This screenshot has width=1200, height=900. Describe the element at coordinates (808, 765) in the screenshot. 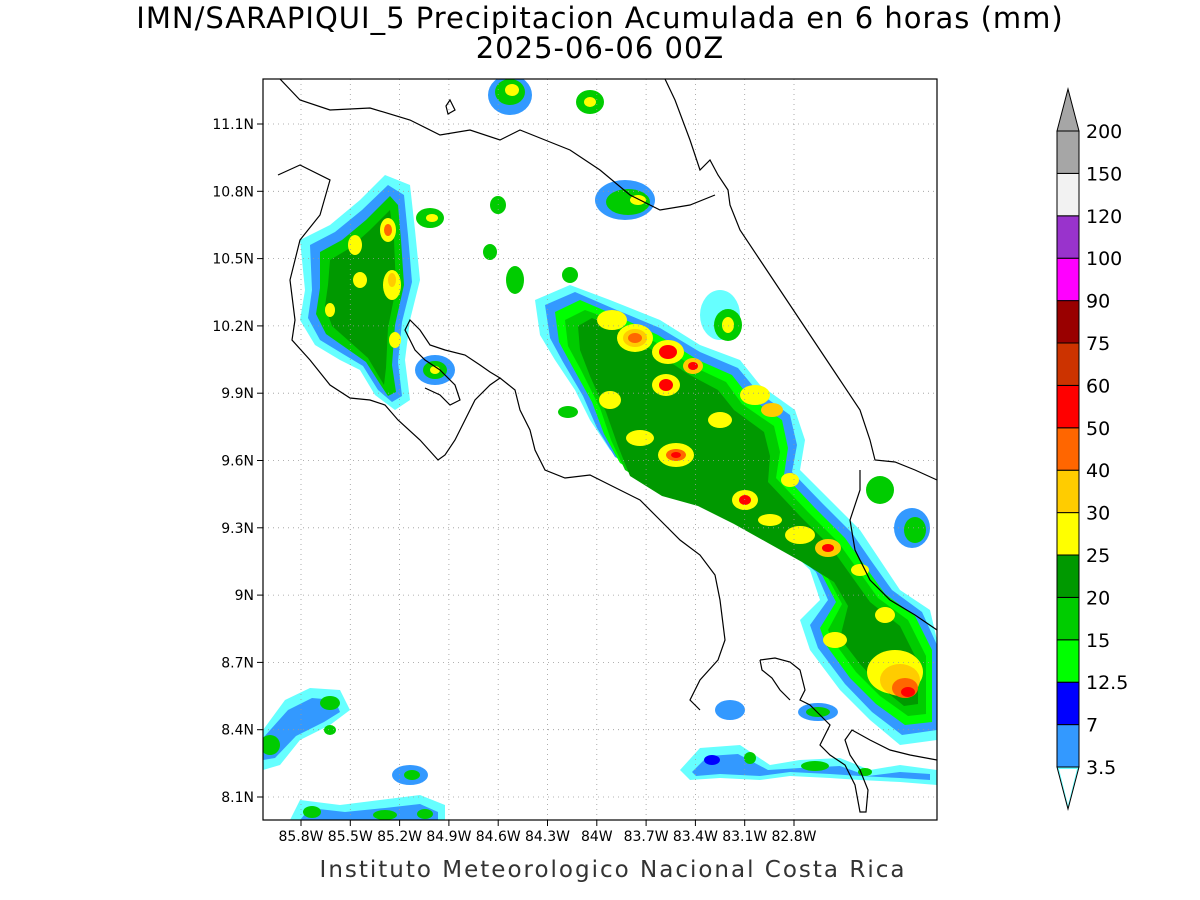

I see `rain-band-south-coast` at that location.